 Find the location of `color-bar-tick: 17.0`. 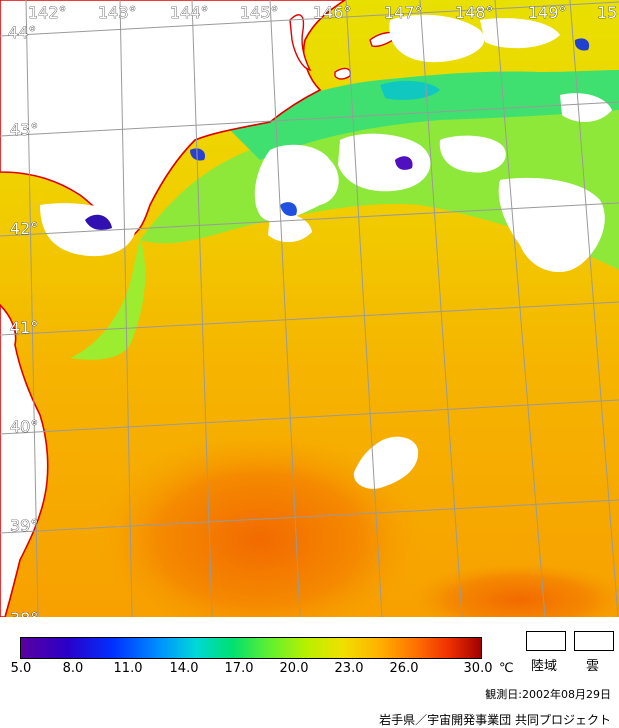

color-bar-tick: 17.0 is located at coordinates (239, 668).